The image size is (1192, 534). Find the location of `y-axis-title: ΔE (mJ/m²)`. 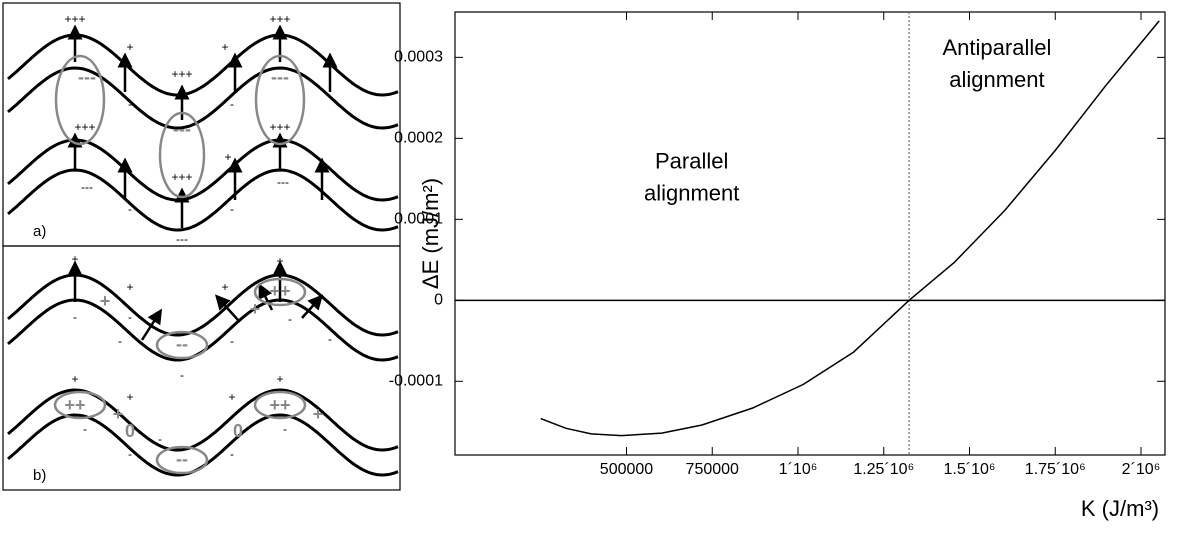

y-axis-title: ΔE (mJ/m²) is located at coordinates (430, 233).